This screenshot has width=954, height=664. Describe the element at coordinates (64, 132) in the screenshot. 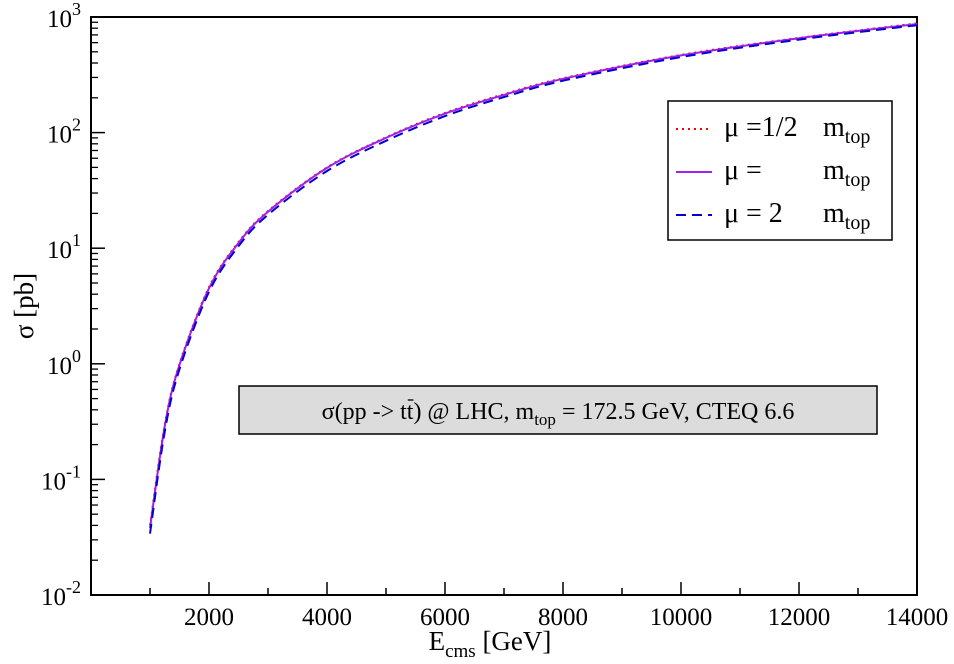

I see `y-tick-label: 10²` at that location.